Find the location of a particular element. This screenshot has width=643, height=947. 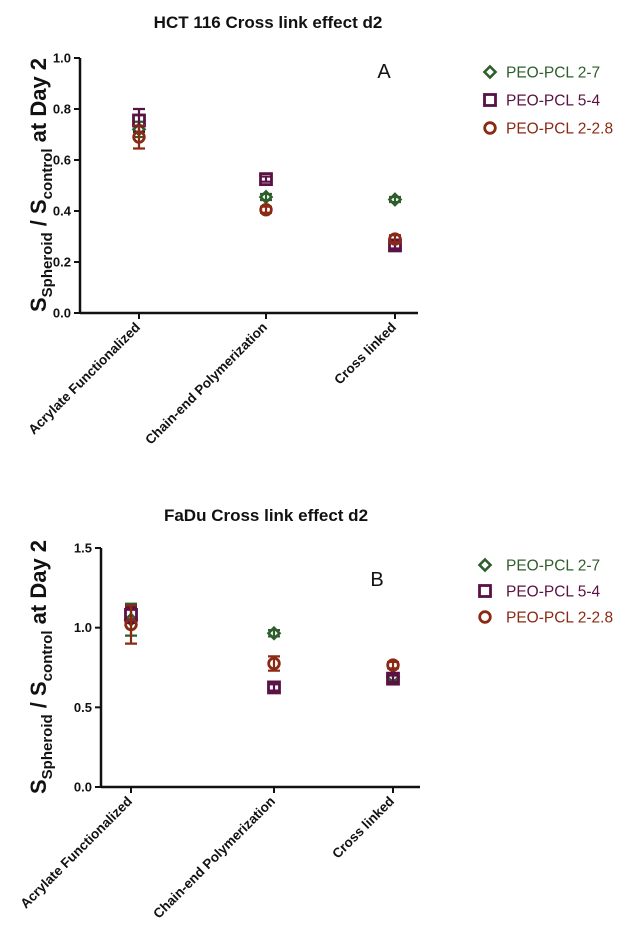

chart-a-legend: PEO-PCL 2-7 PEO-PCL 5-4 PEO-PCL 2-2.8 is located at coordinates (547, 101).